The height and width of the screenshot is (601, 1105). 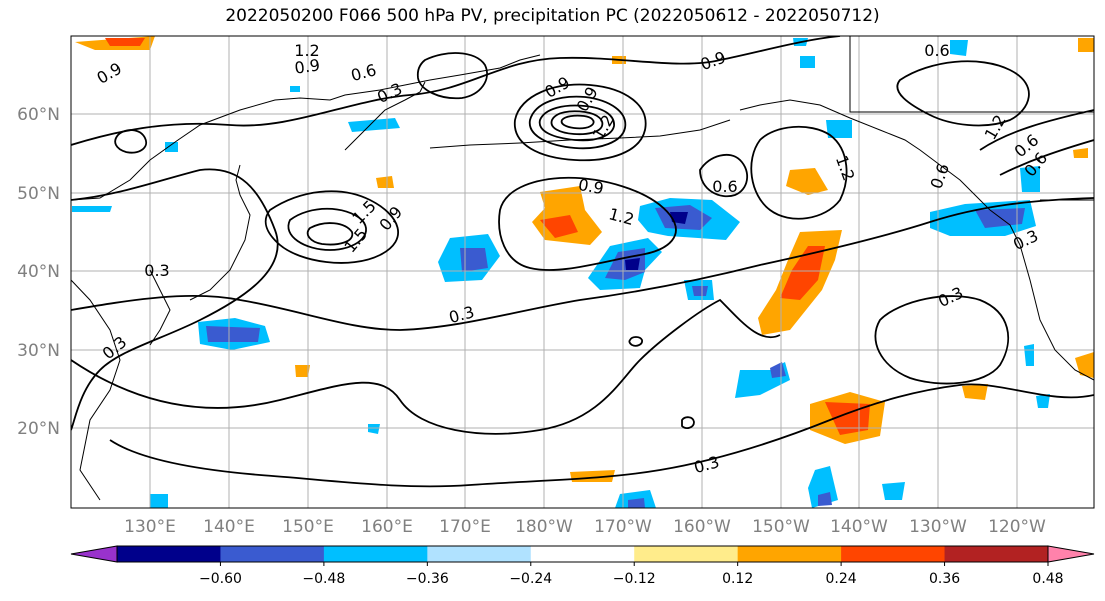 I want to click on longitude-label: 160°W, so click(x=702, y=527).